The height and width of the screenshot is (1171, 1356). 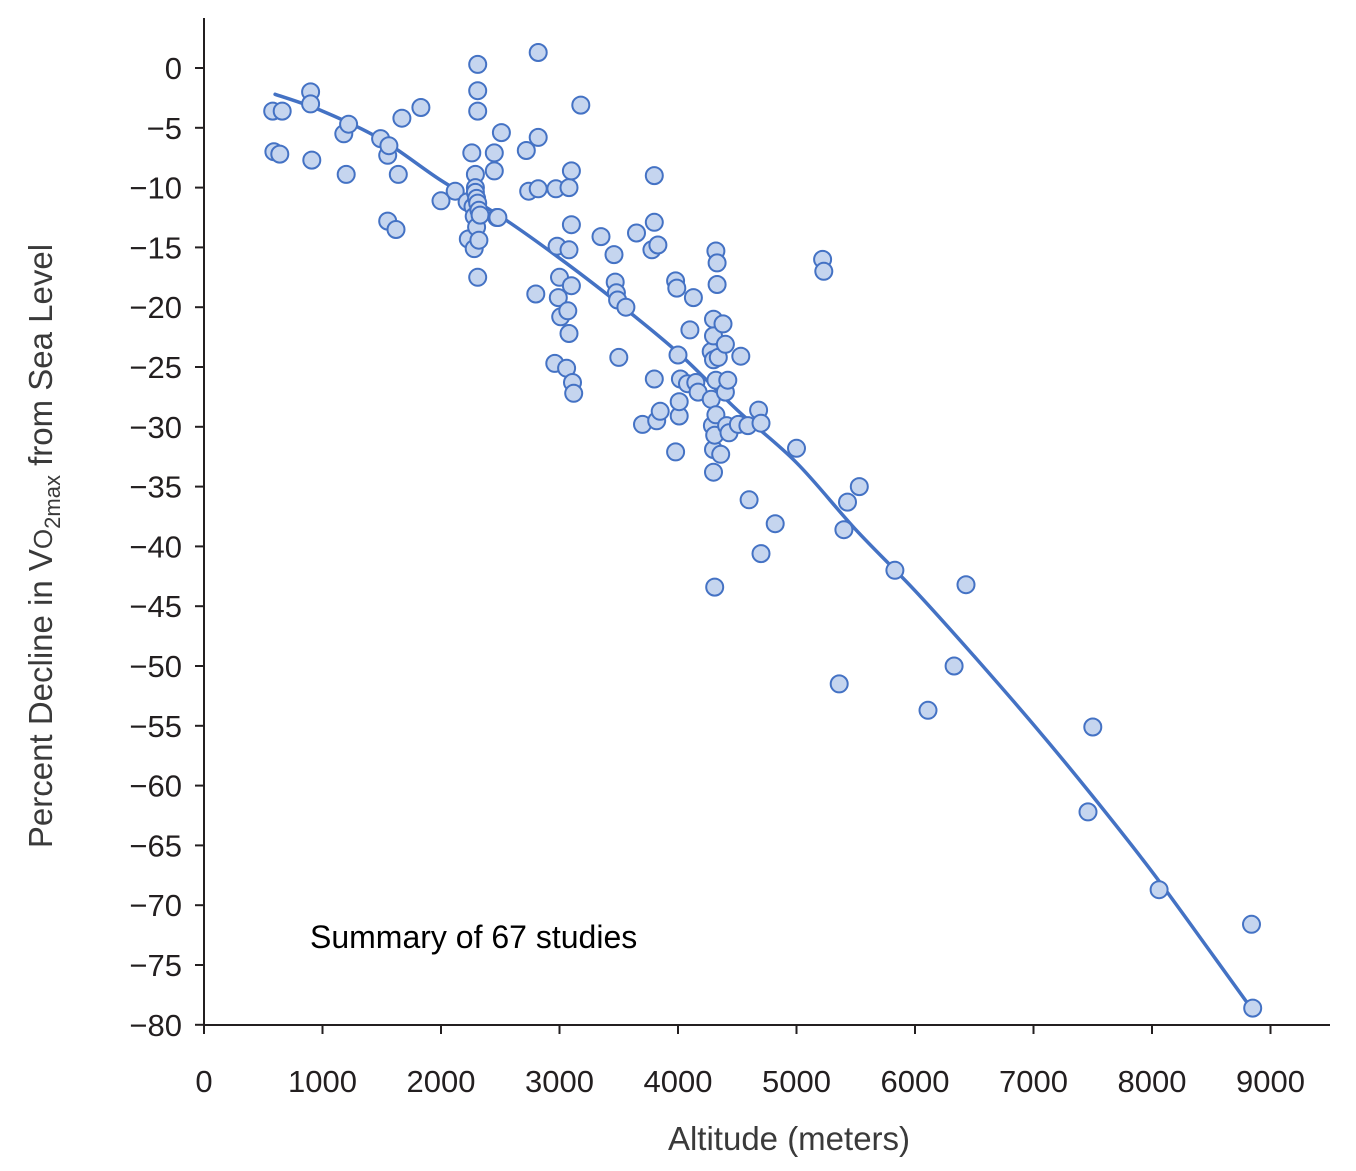 I want to click on y-tick-label: −70, so click(x=155, y=905).